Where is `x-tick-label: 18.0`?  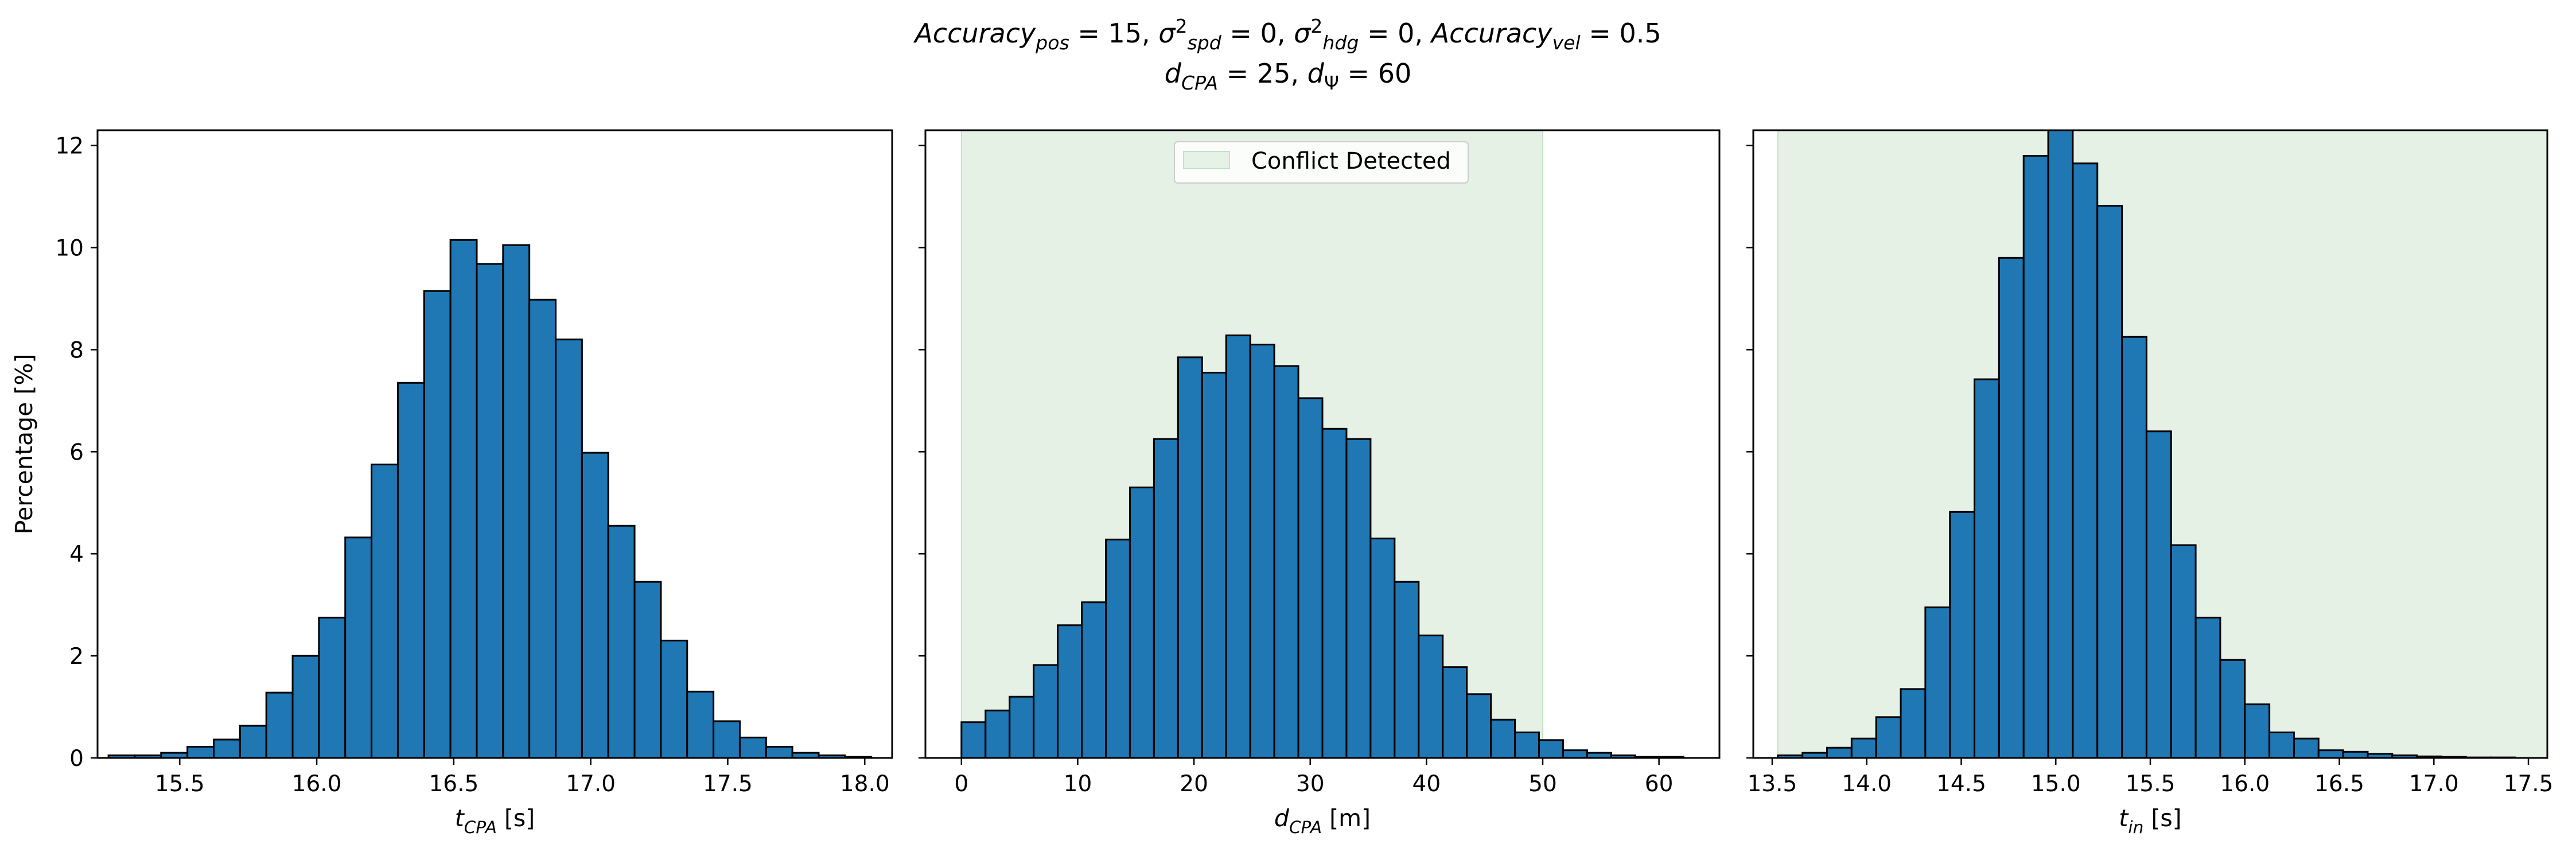 x-tick-label: 18.0 is located at coordinates (865, 784).